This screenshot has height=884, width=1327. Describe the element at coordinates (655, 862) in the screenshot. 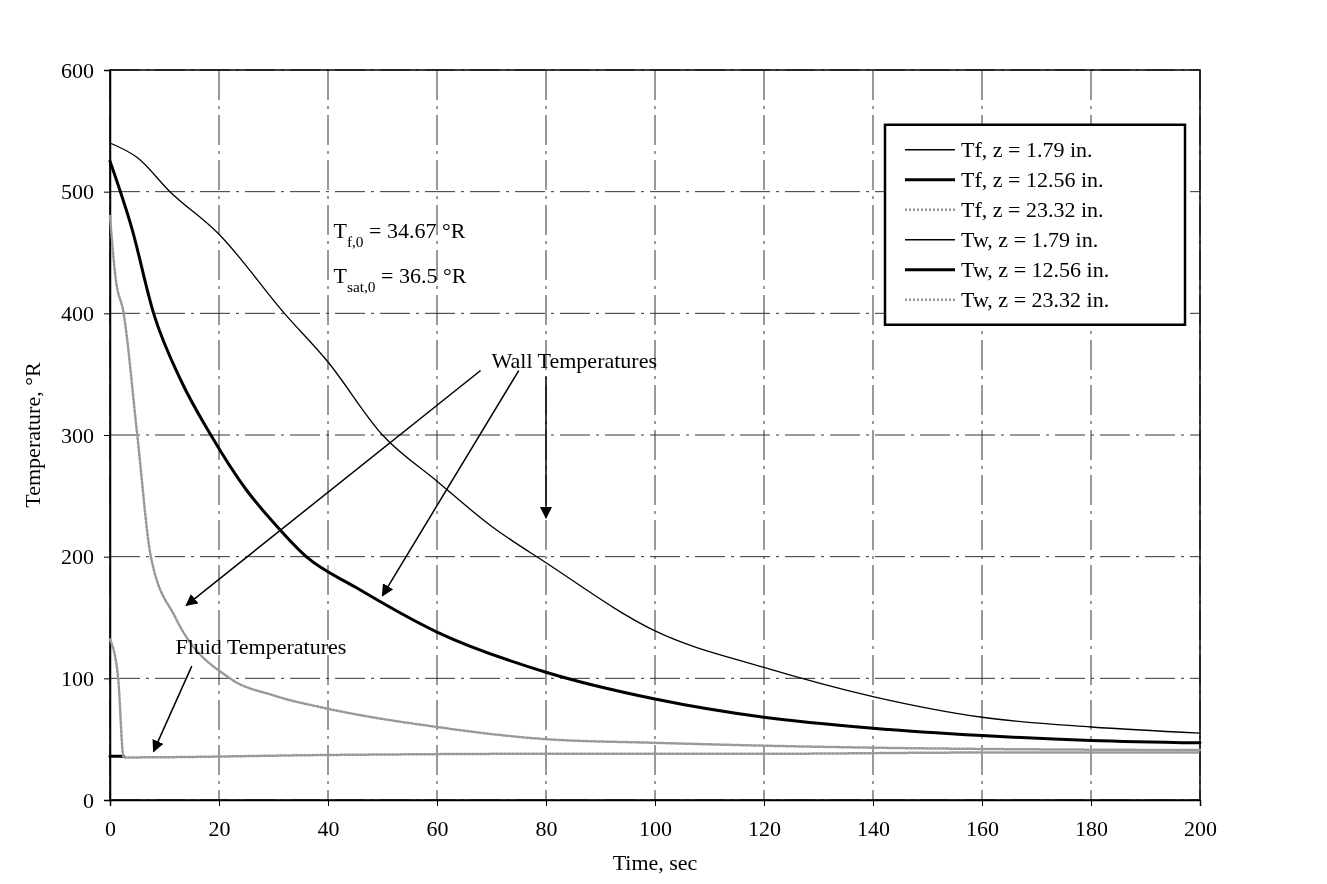

I see `x-axis-title: Time, sec` at that location.